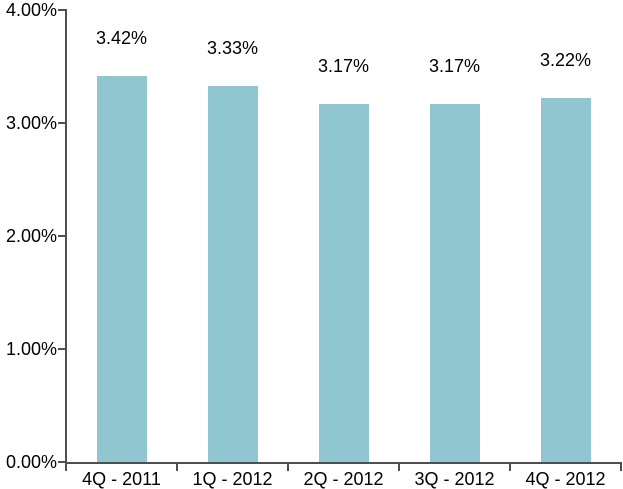  Describe the element at coordinates (31, 236) in the screenshot. I see `y-axis-tick-label: 2.00%` at that location.